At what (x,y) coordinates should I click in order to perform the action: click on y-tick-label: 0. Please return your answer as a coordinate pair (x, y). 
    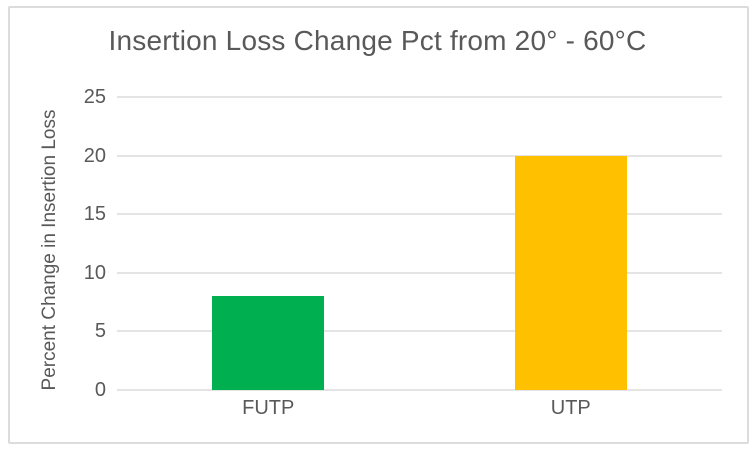
    Looking at the image, I should click on (100, 390).